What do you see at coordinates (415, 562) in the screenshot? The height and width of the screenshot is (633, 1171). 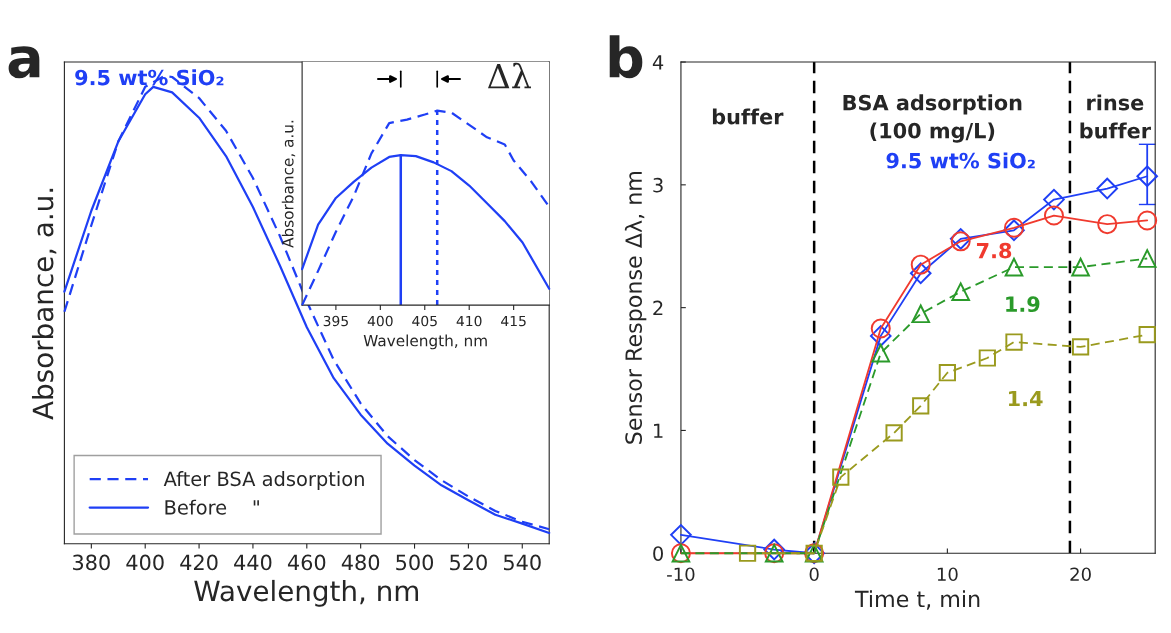 I see `x-tick-label: 500` at bounding box center [415, 562].